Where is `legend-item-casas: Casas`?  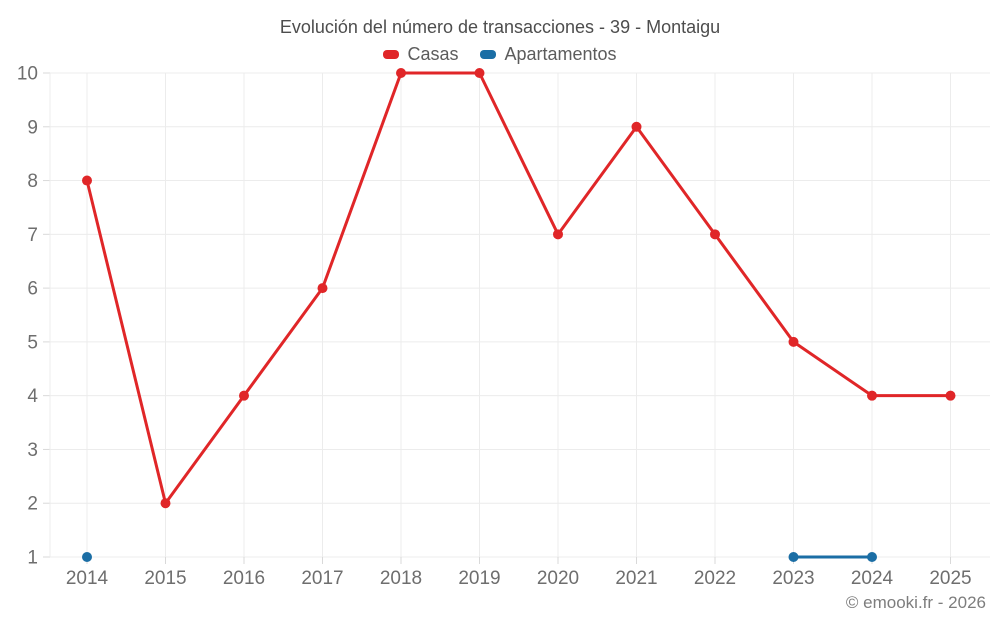 legend-item-casas: Casas is located at coordinates (420, 54).